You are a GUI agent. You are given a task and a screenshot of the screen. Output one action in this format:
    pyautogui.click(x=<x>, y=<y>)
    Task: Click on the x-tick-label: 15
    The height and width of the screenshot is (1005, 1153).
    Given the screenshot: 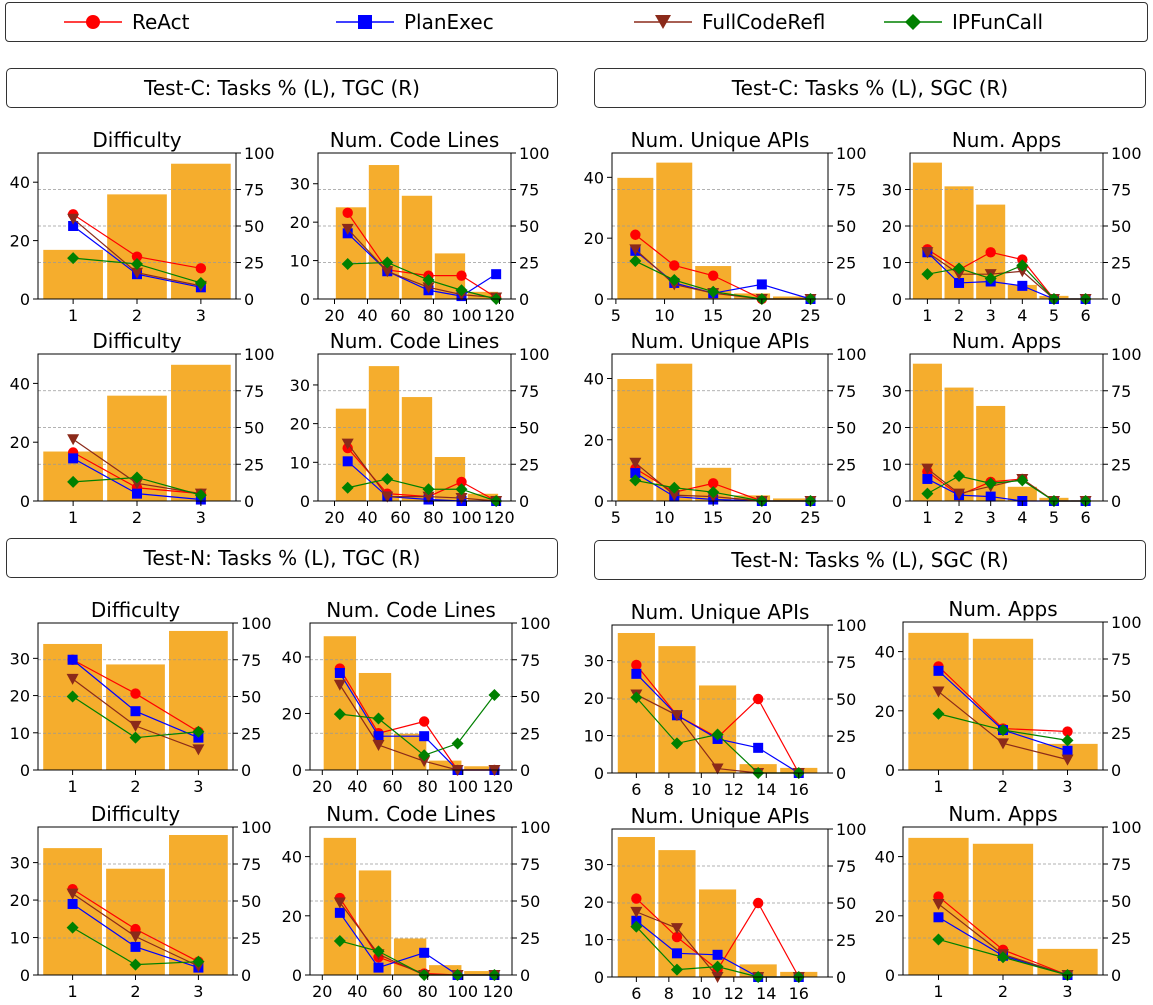 What is the action you would take?
    pyautogui.click(x=713, y=315)
    